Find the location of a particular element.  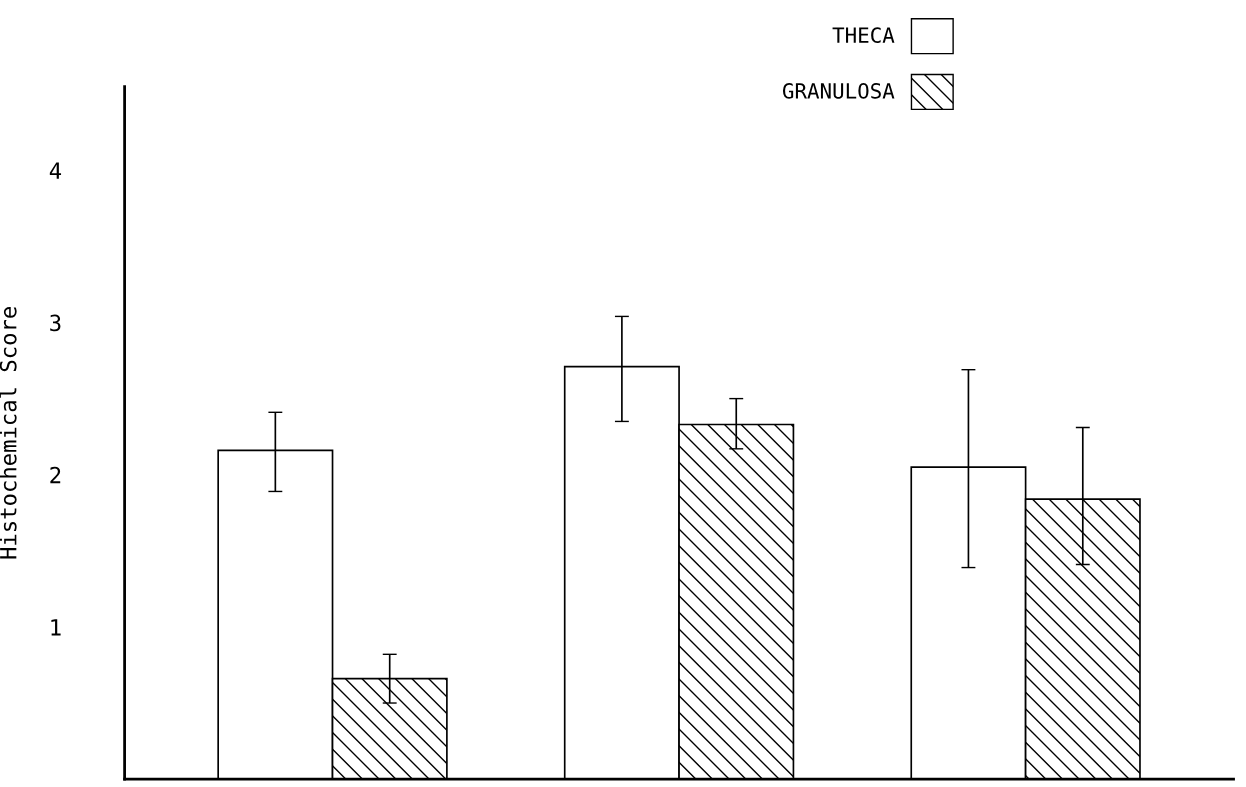

y-tick-label: 3 is located at coordinates (55, 323).